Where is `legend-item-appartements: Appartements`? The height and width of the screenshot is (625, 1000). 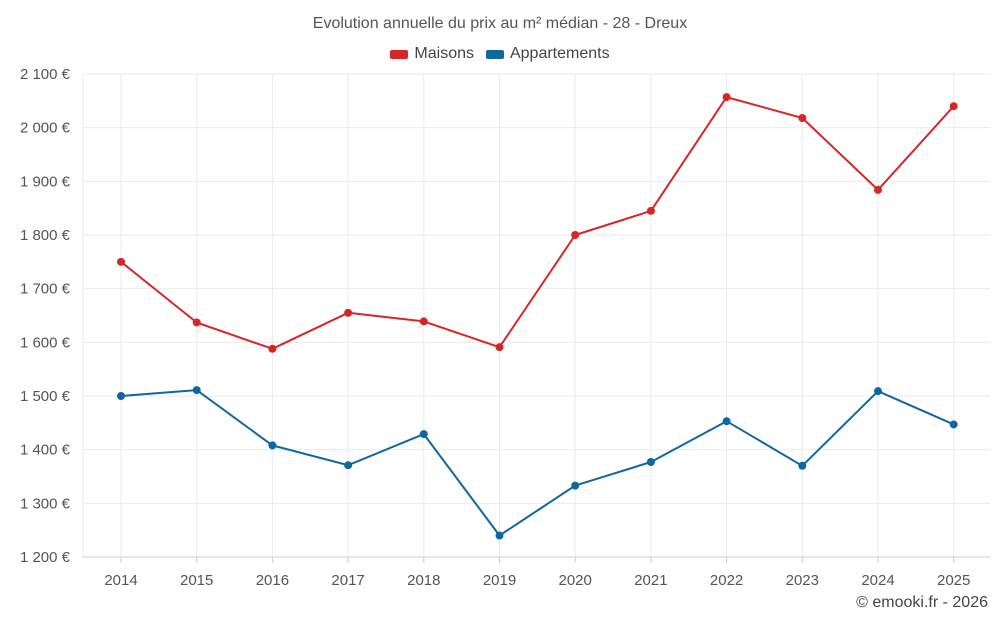
legend-item-appartements: Appartements is located at coordinates (547, 54).